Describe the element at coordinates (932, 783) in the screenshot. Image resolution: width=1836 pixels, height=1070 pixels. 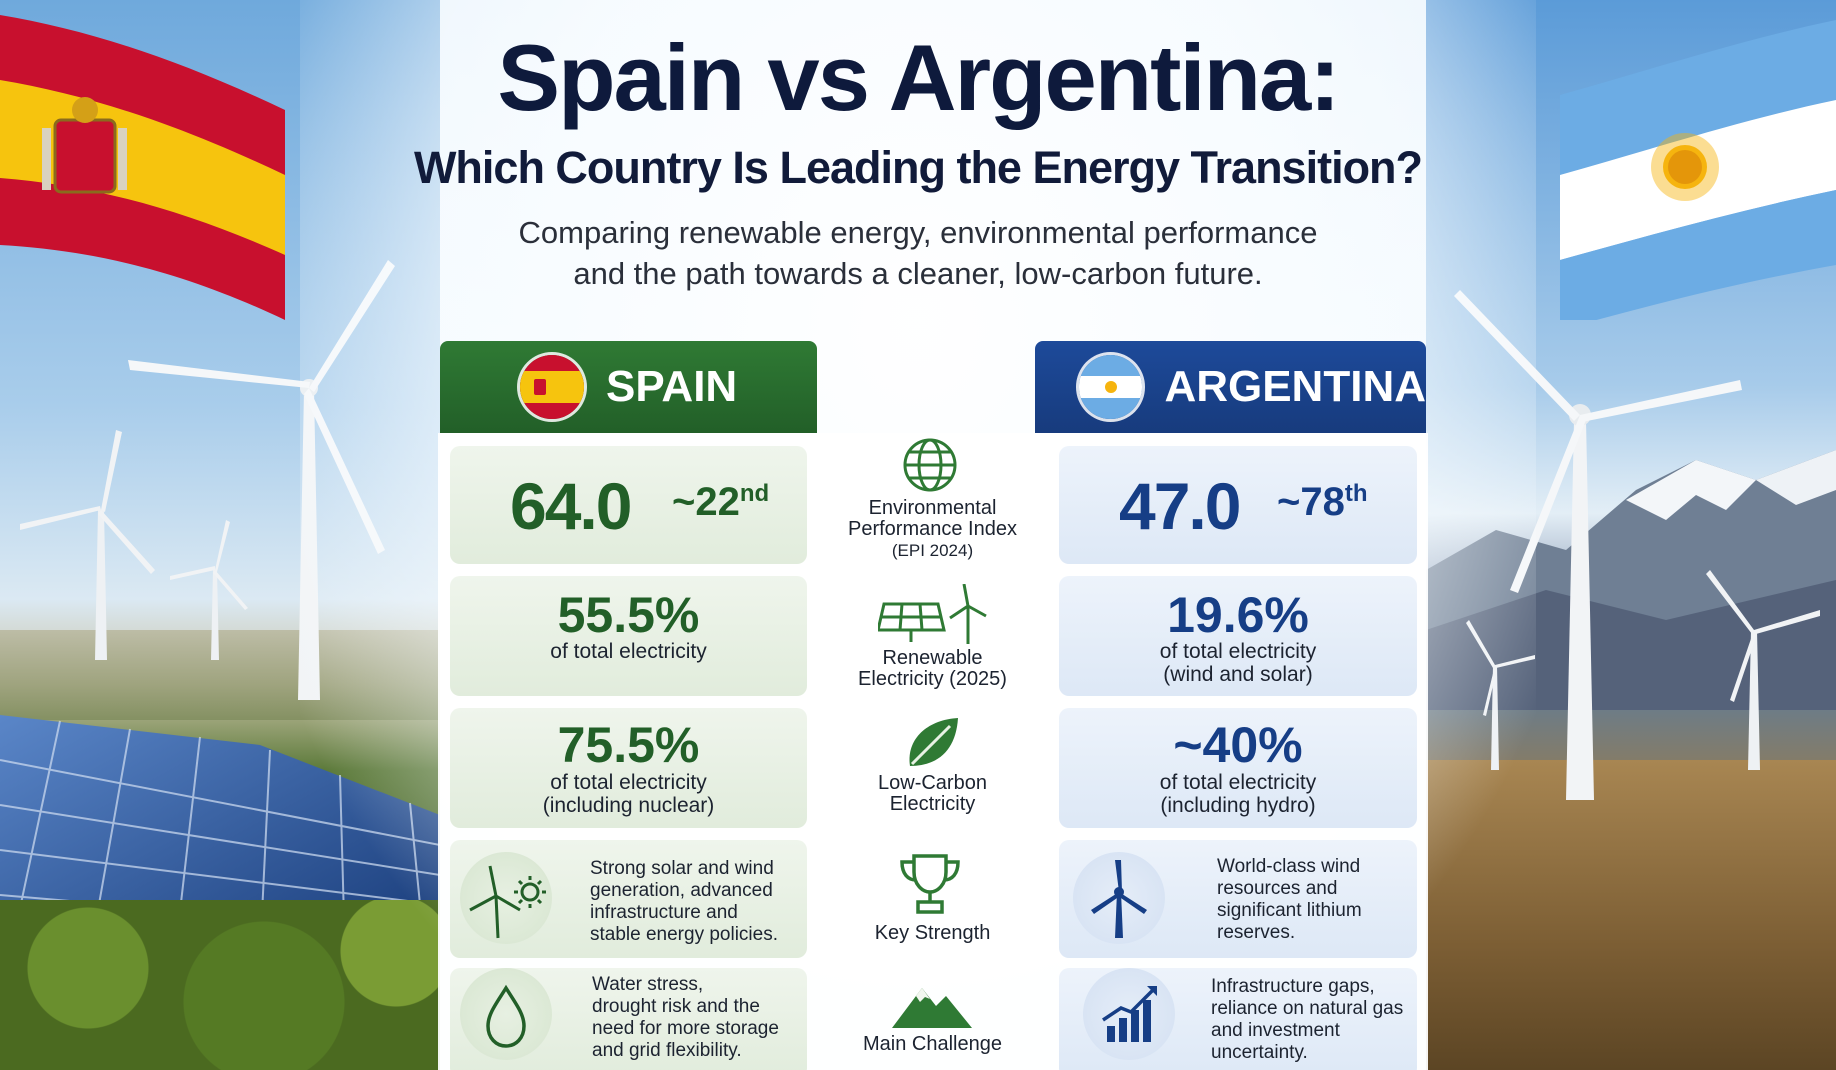
I see `low-carbon-label-line-1: Low-Carbon` at that location.